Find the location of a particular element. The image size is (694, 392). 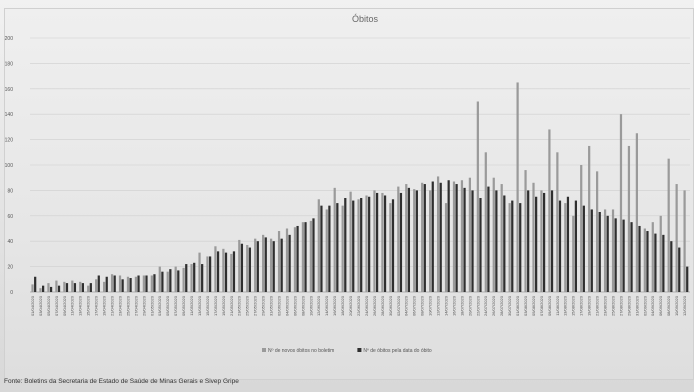

x-tick-label: 07/04/2020 is located at coordinates (56, 305).